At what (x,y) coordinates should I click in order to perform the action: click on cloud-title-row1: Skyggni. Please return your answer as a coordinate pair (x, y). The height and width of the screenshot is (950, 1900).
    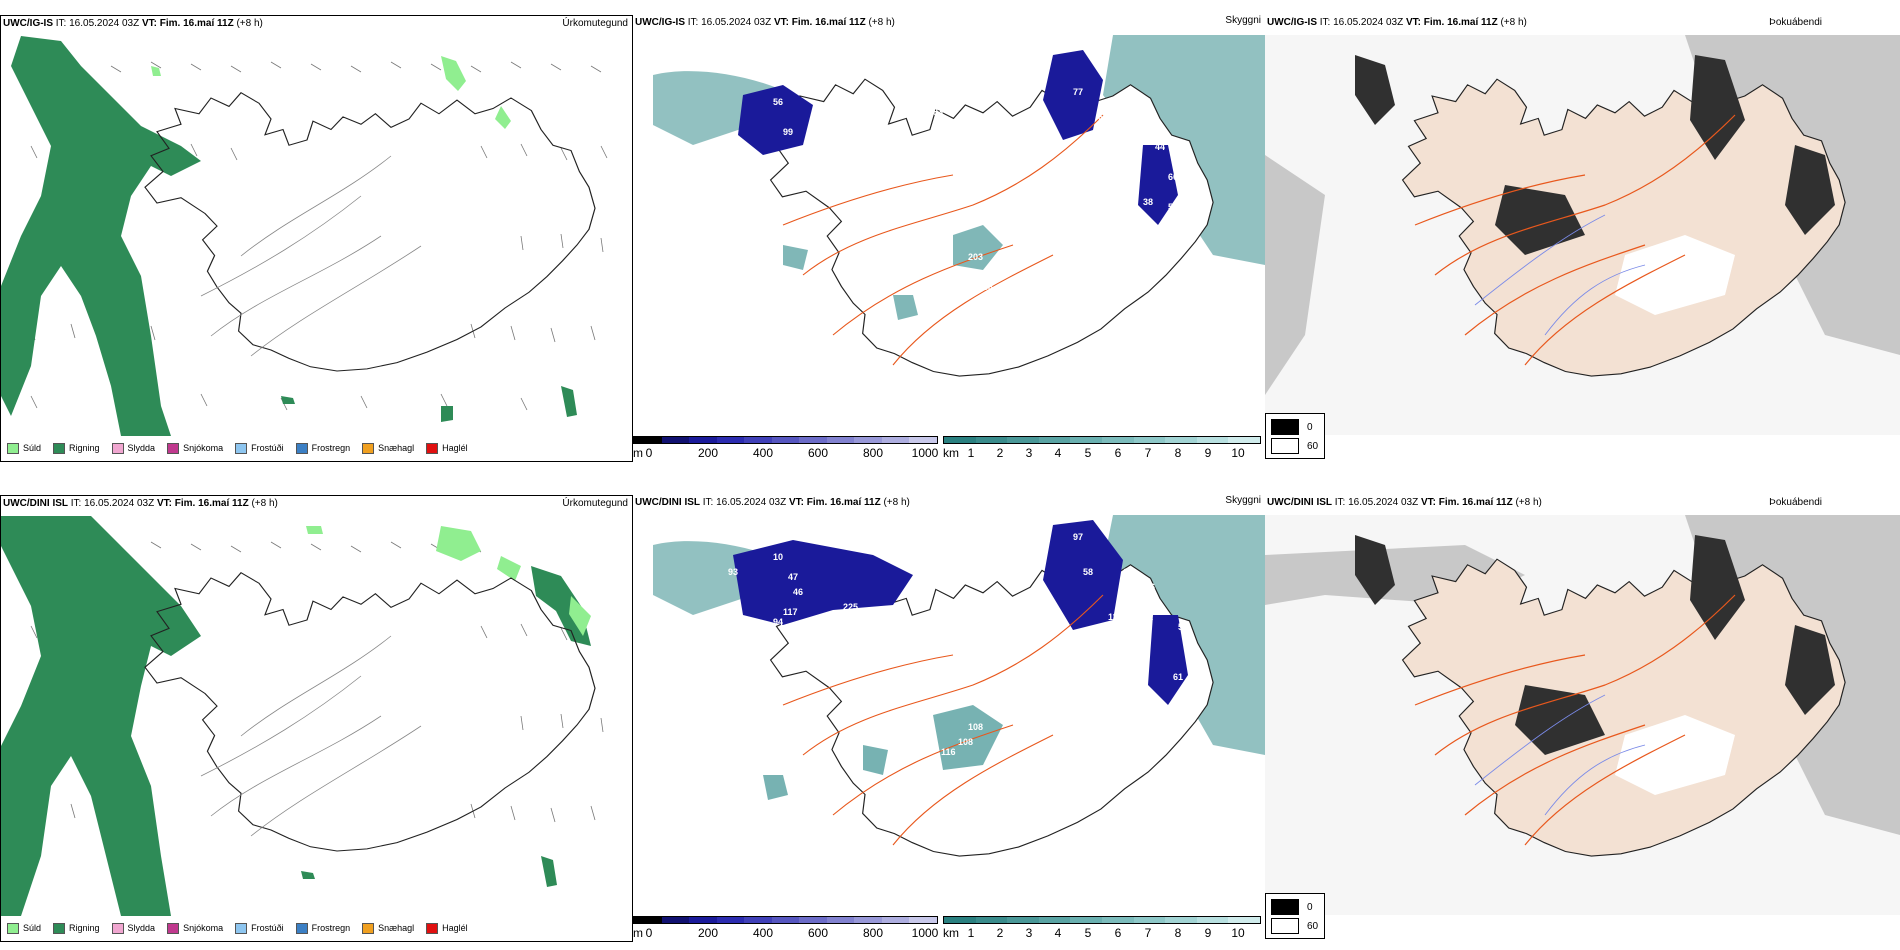
    Looking at the image, I should click on (1243, 20).